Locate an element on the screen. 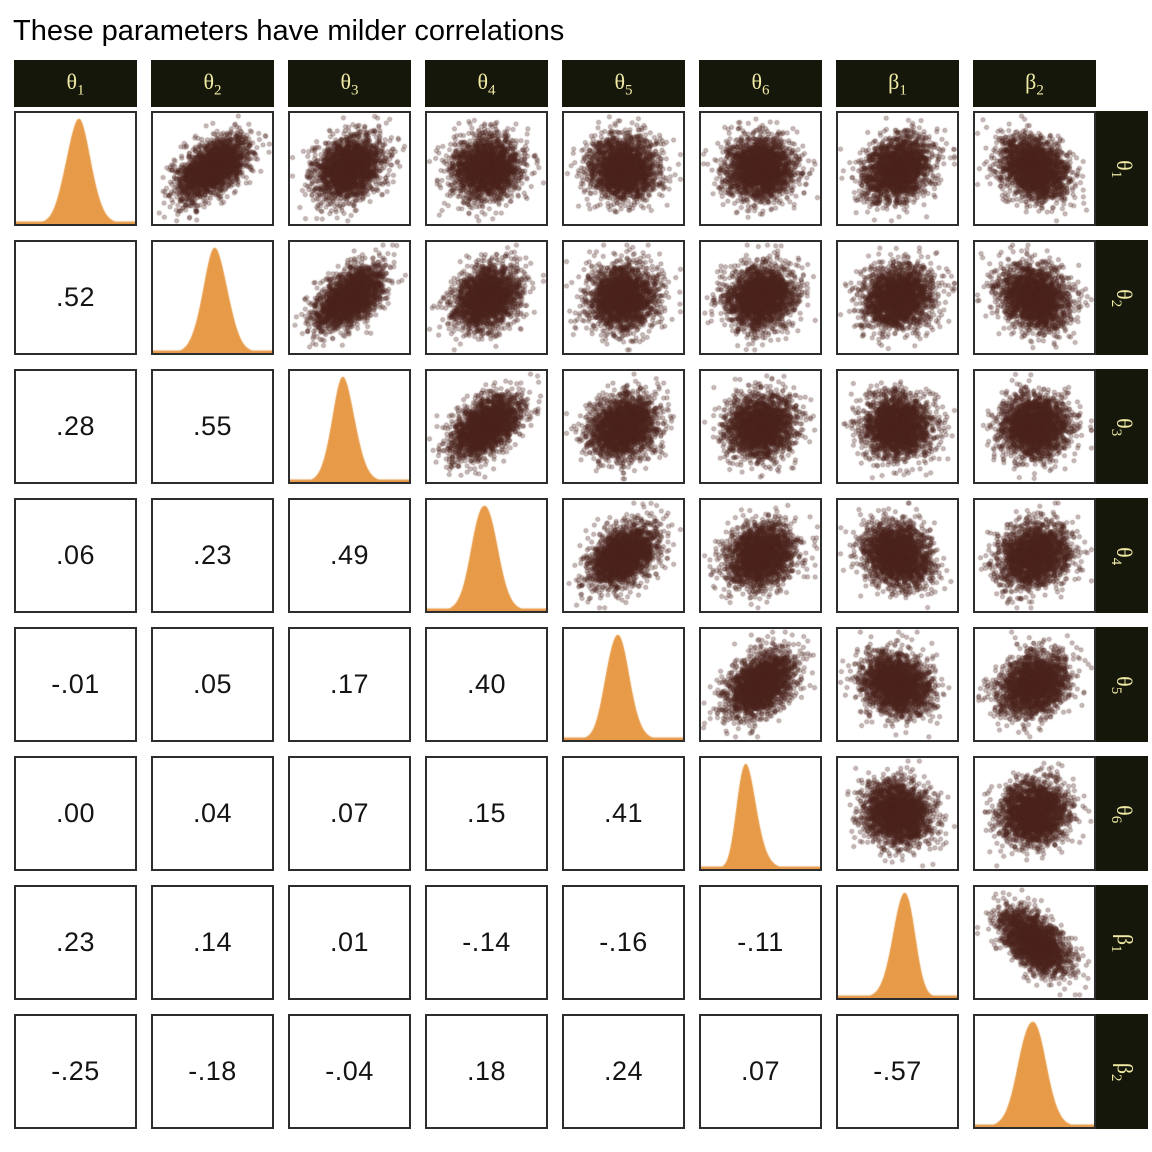 Image resolution: width=1152 pixels, height=1152 pixels. scatter-cell-theta2-theta3 is located at coordinates (349, 298).